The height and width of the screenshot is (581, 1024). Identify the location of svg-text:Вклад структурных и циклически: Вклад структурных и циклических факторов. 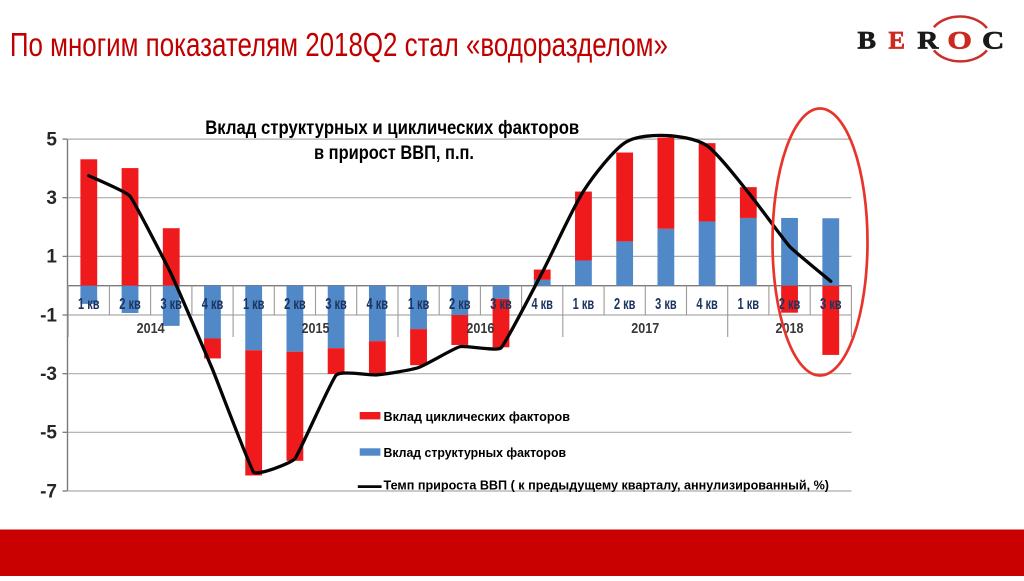
(392, 128).